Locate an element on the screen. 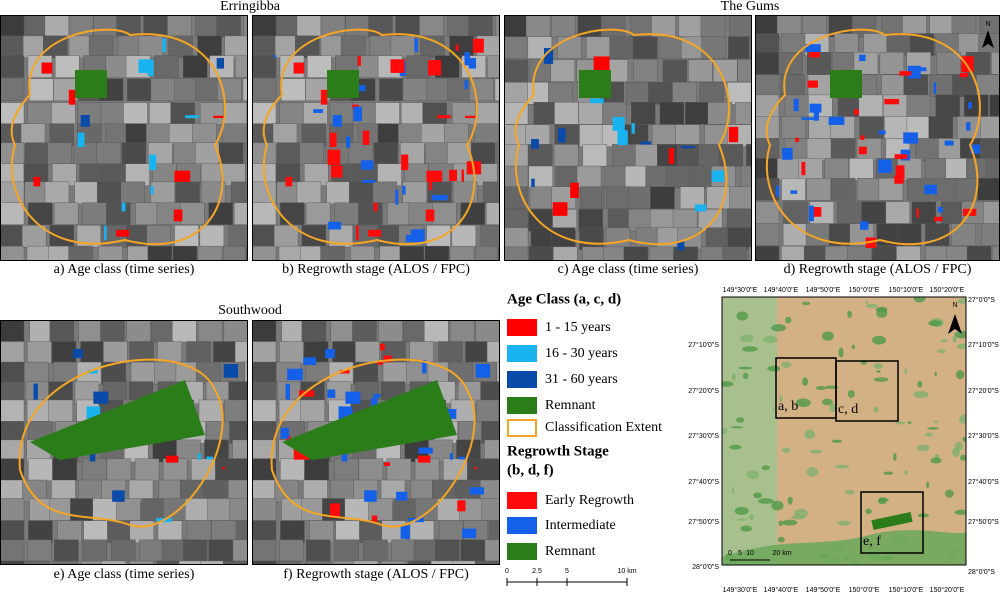  legend-label: Remnant is located at coordinates (570, 551).